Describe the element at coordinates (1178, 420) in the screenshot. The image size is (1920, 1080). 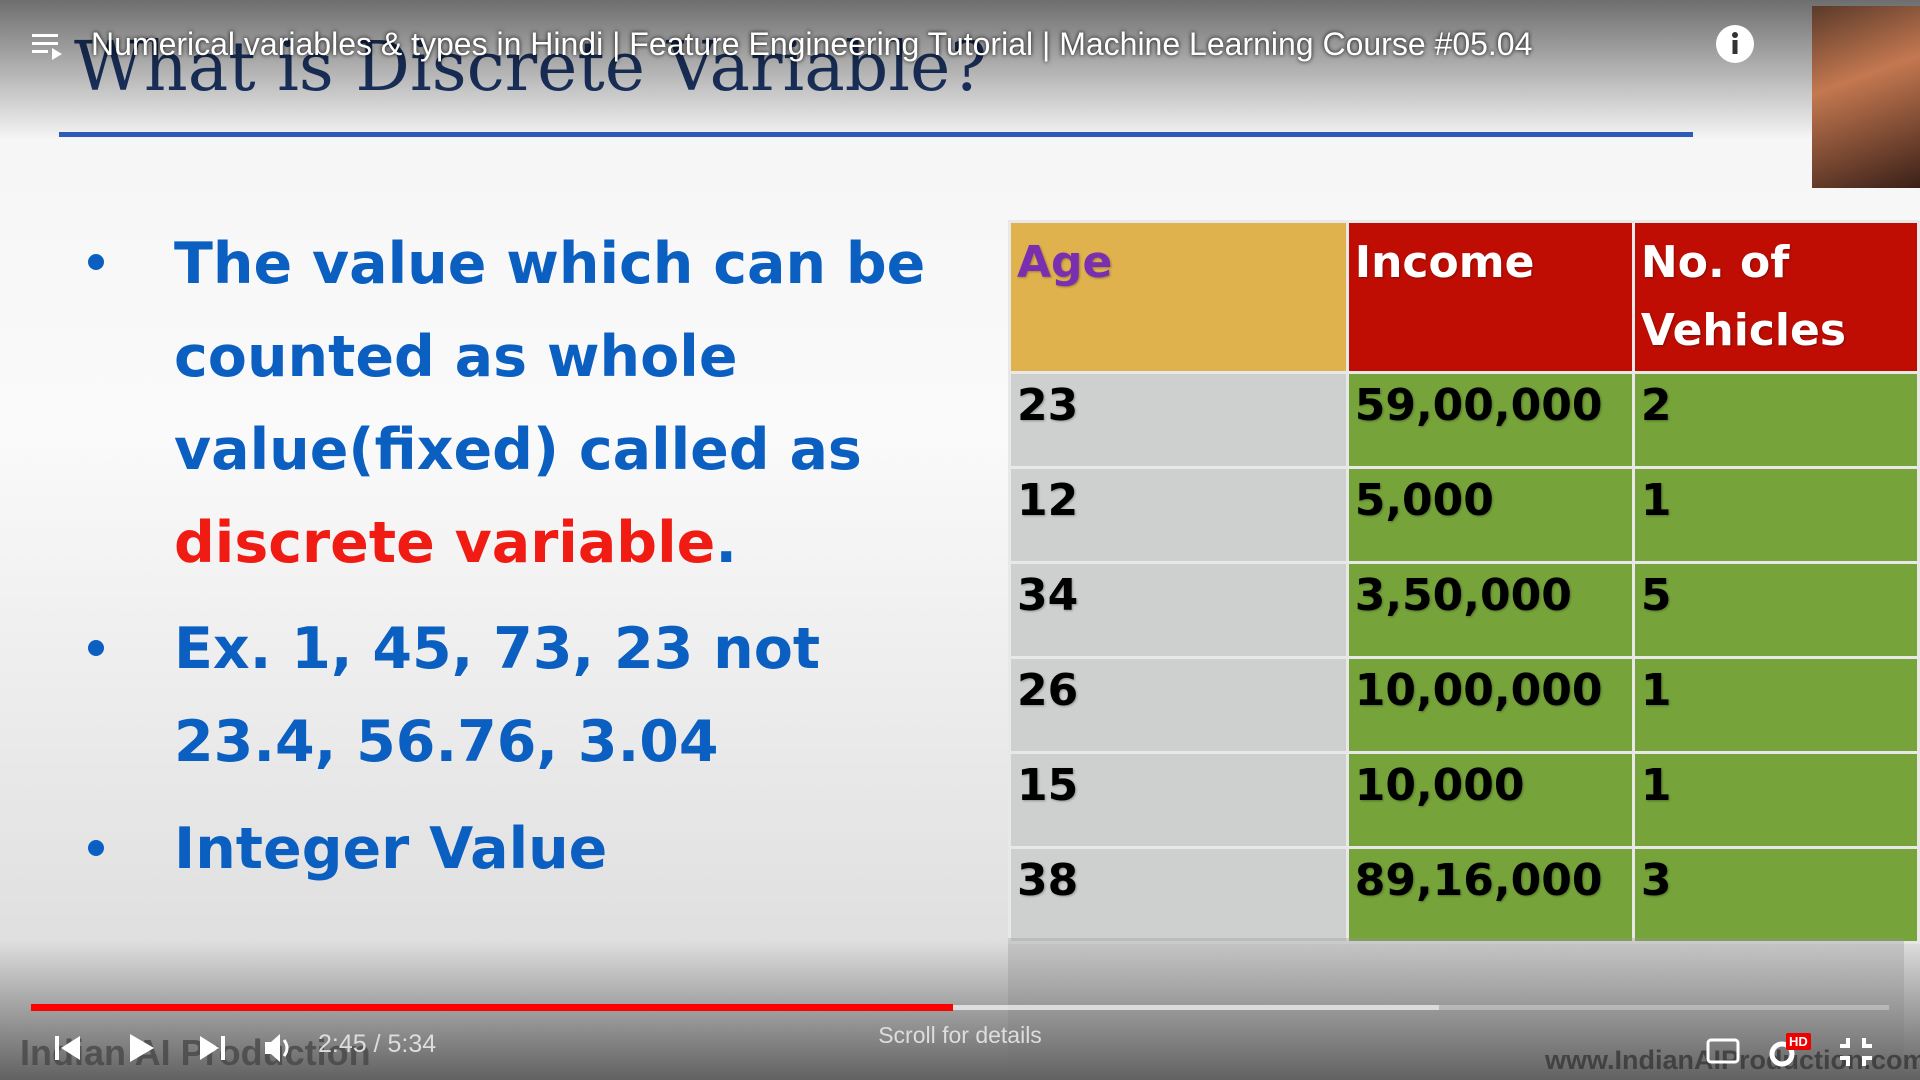
I see `table-cell: 23` at that location.